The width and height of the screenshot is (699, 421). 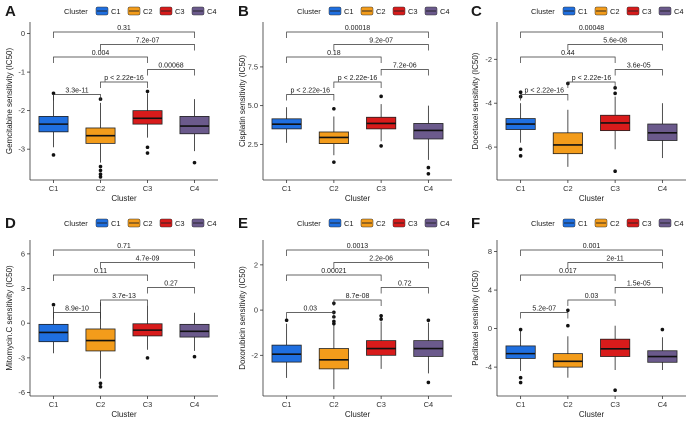 I want to click on comparison-bracket: 0.00068, so click(x=171, y=69).